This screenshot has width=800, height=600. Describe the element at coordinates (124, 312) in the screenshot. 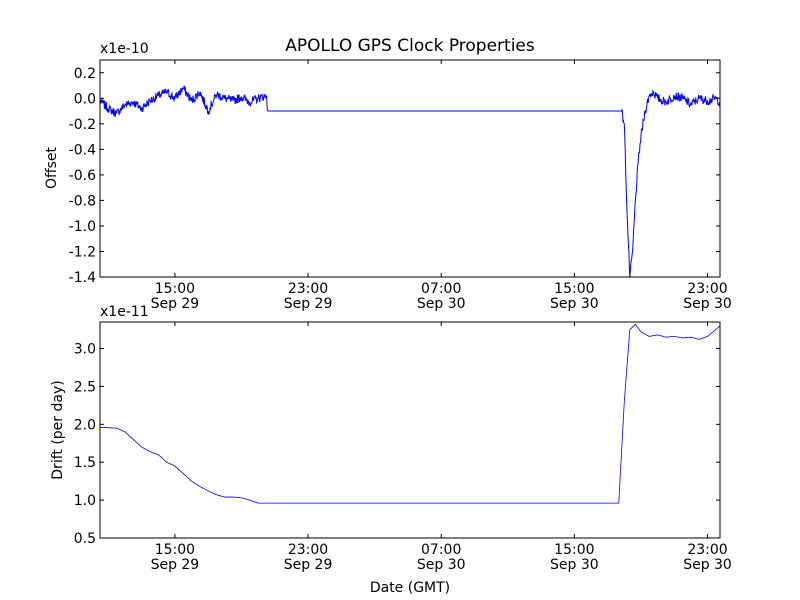

I see `drift-multiplier-label: x1e-11` at that location.